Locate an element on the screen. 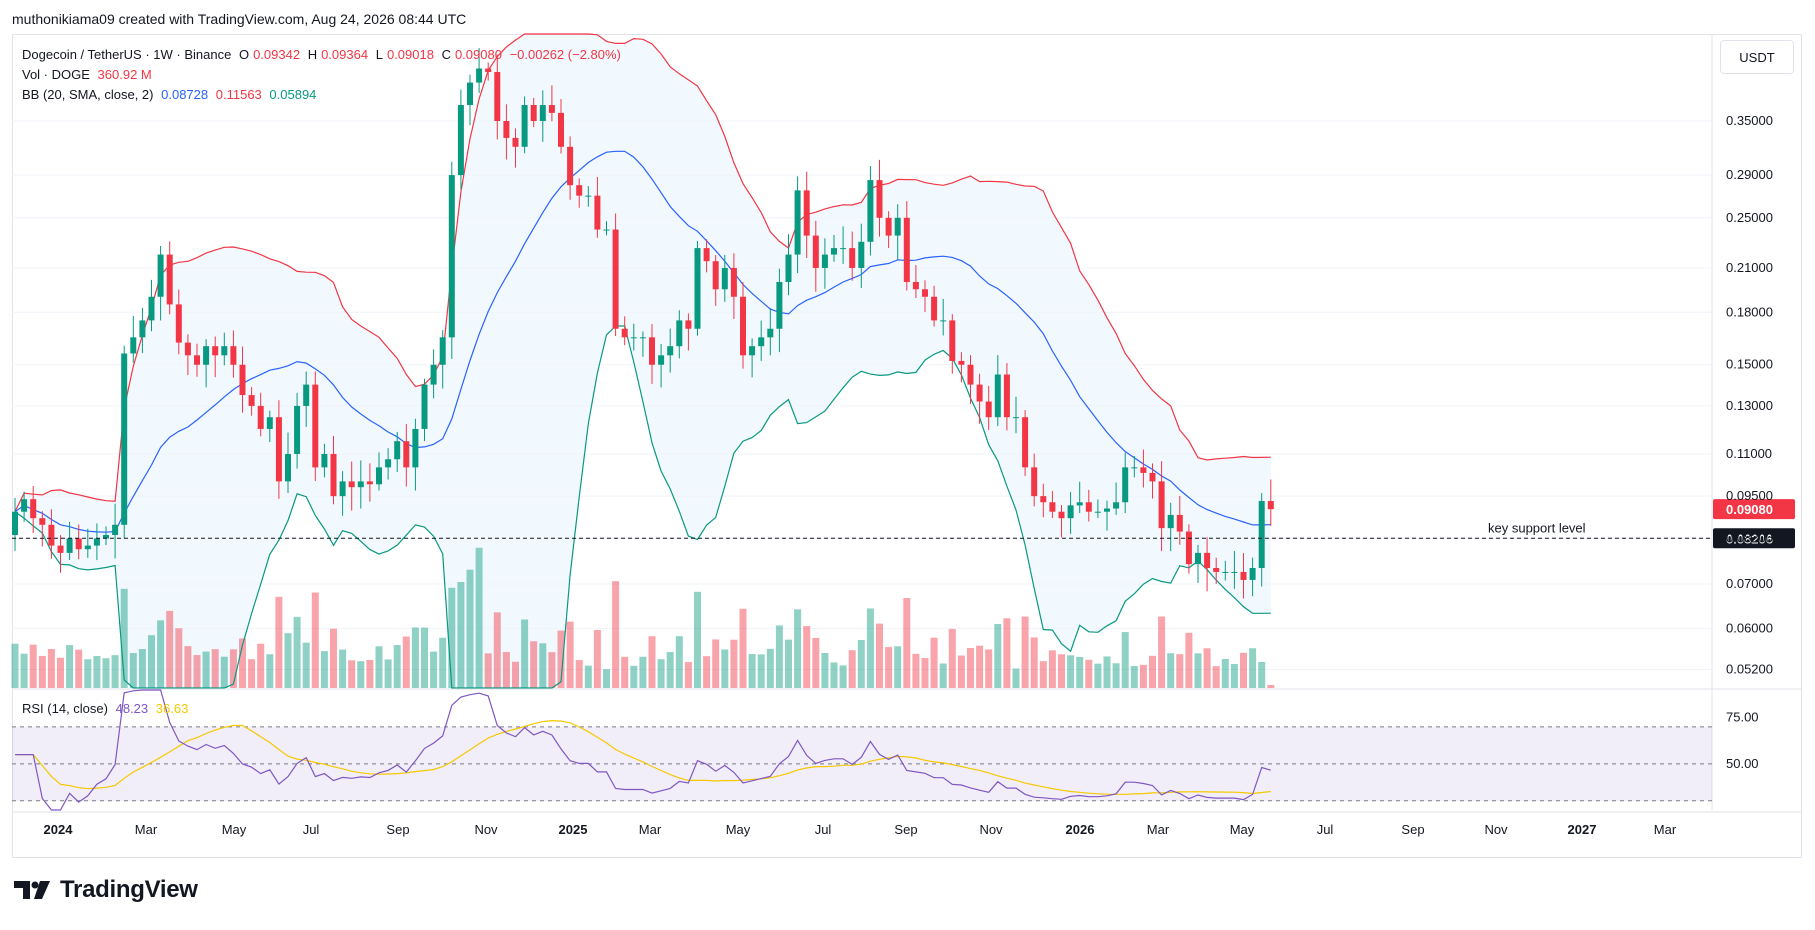 The height and width of the screenshot is (930, 1815). currency-button: USDT is located at coordinates (1757, 57).